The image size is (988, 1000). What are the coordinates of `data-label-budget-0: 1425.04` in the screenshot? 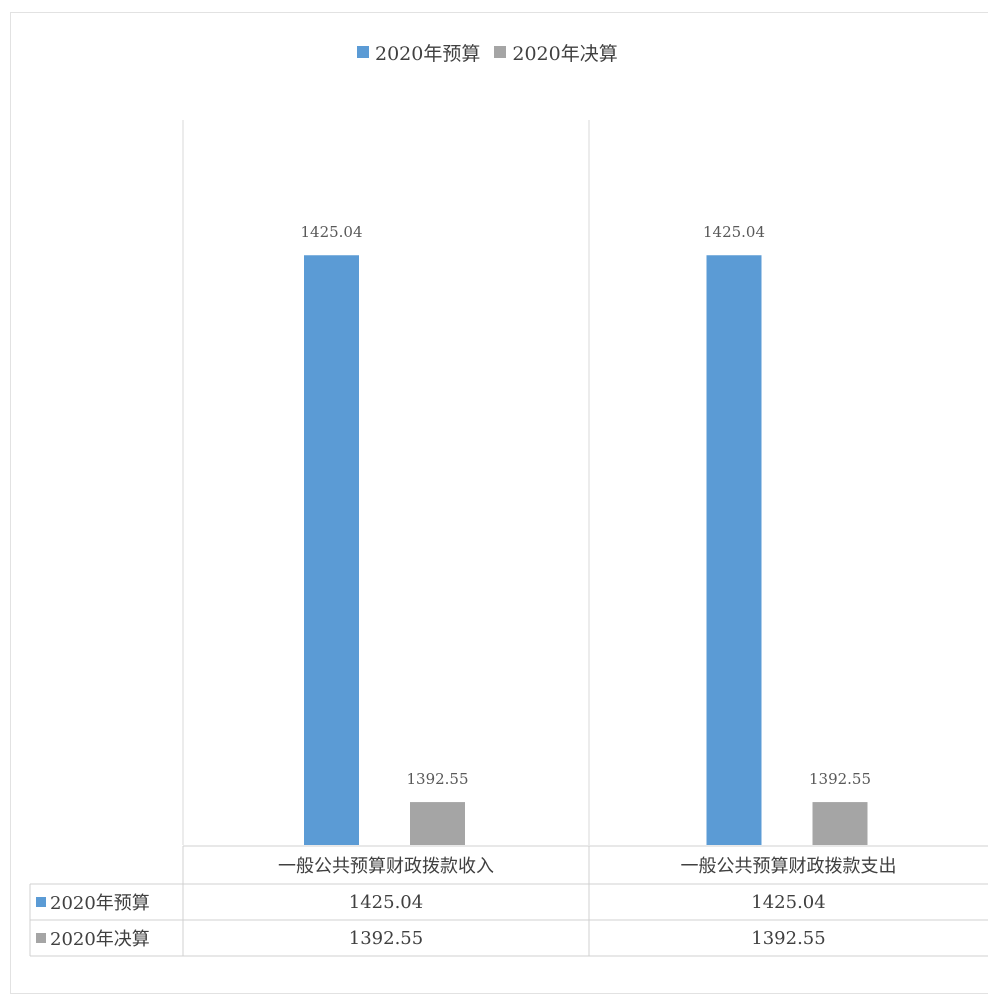 It's located at (331, 232).